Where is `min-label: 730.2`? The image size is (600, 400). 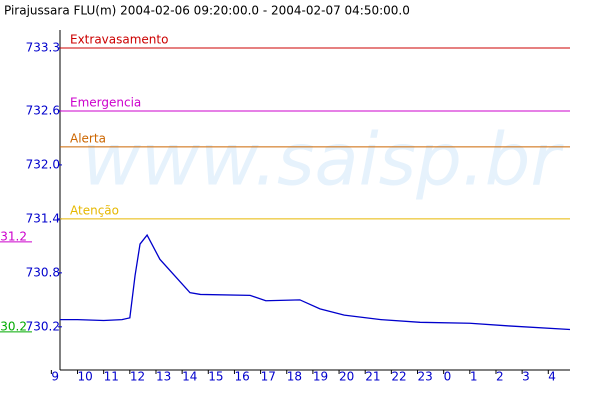 min-label: 730.2 is located at coordinates (13, 326).